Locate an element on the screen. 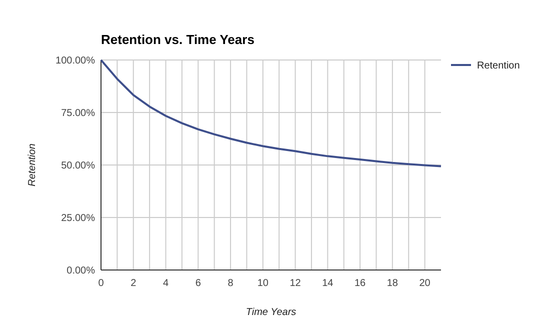 This screenshot has width=540, height=331. x-tick-label: 14 is located at coordinates (328, 283).